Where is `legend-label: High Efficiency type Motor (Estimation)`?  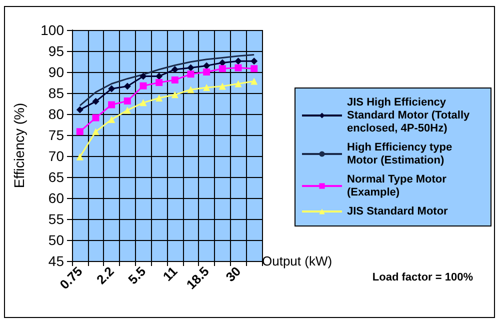 legend-label: High Efficiency type Motor (Estimation) is located at coordinates (401, 154).